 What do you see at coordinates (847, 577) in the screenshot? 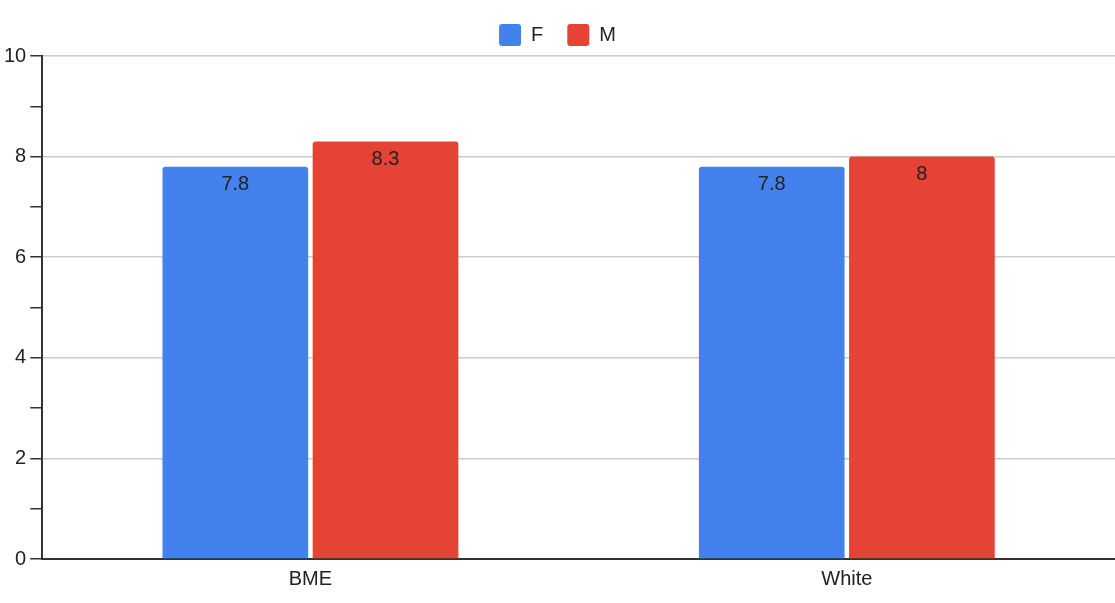
I see `x-tick-label: White` at bounding box center [847, 577].